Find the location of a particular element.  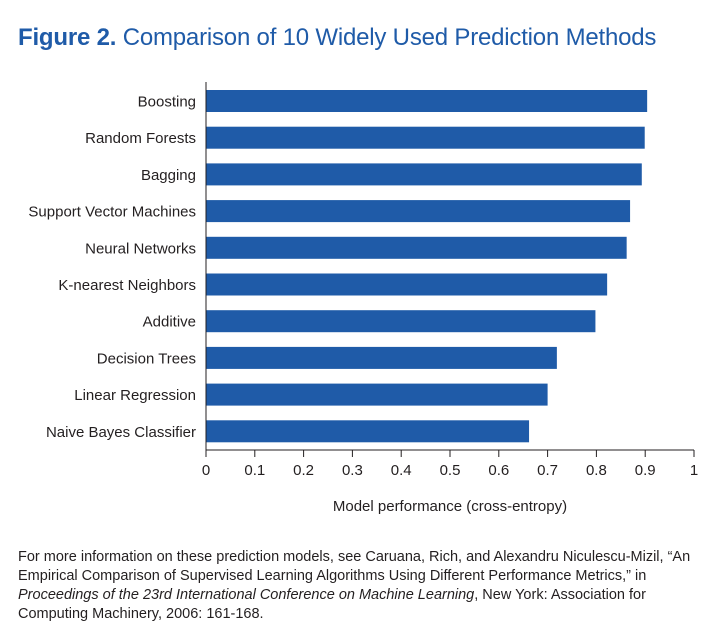

x-tick-label: 0.7 is located at coordinates (547, 470).